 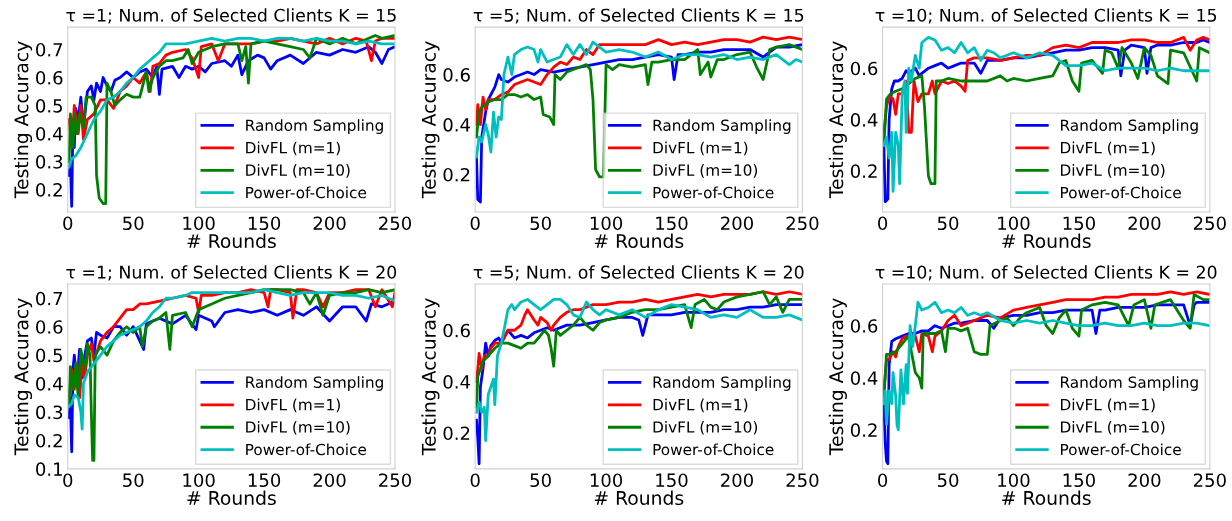 What do you see at coordinates (49, 469) in the screenshot?
I see `y-tick-label: 0.1` at bounding box center [49, 469].